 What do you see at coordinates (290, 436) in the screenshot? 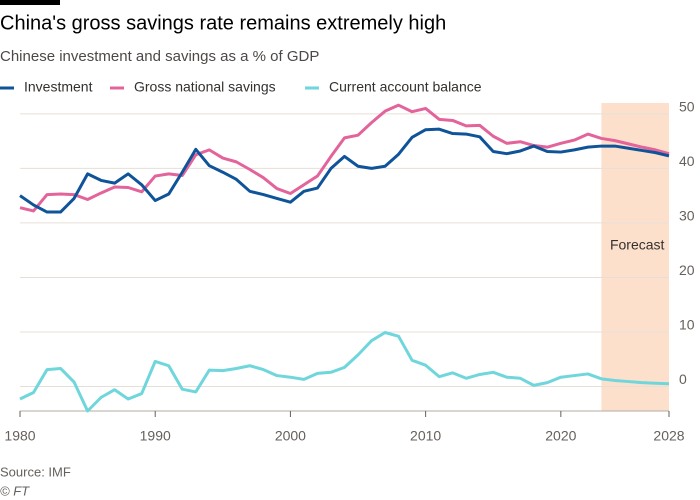
I see `x-tick-label: 2000` at bounding box center [290, 436].